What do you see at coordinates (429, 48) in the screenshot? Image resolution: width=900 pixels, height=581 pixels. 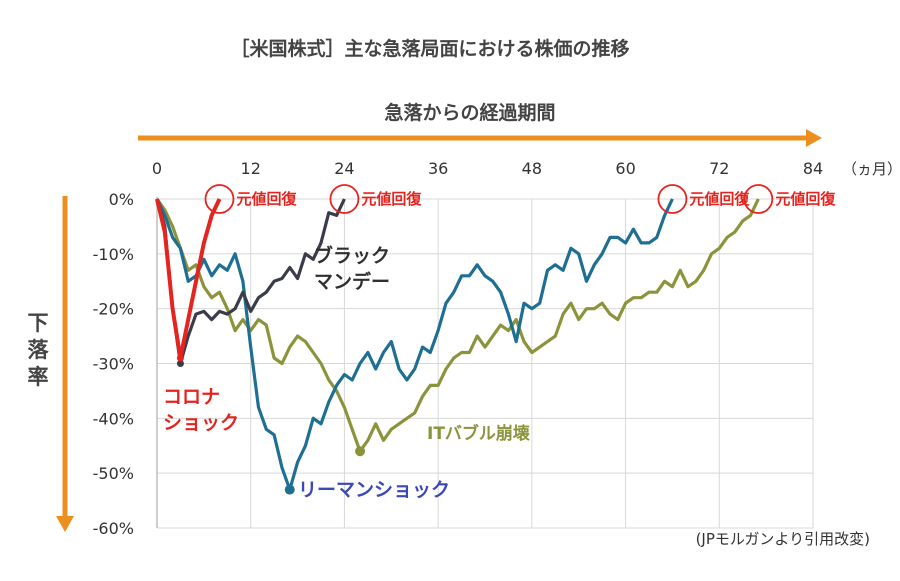 I see `chart-title: ［米国株式］主な急落局面における株価の推移` at bounding box center [429, 48].